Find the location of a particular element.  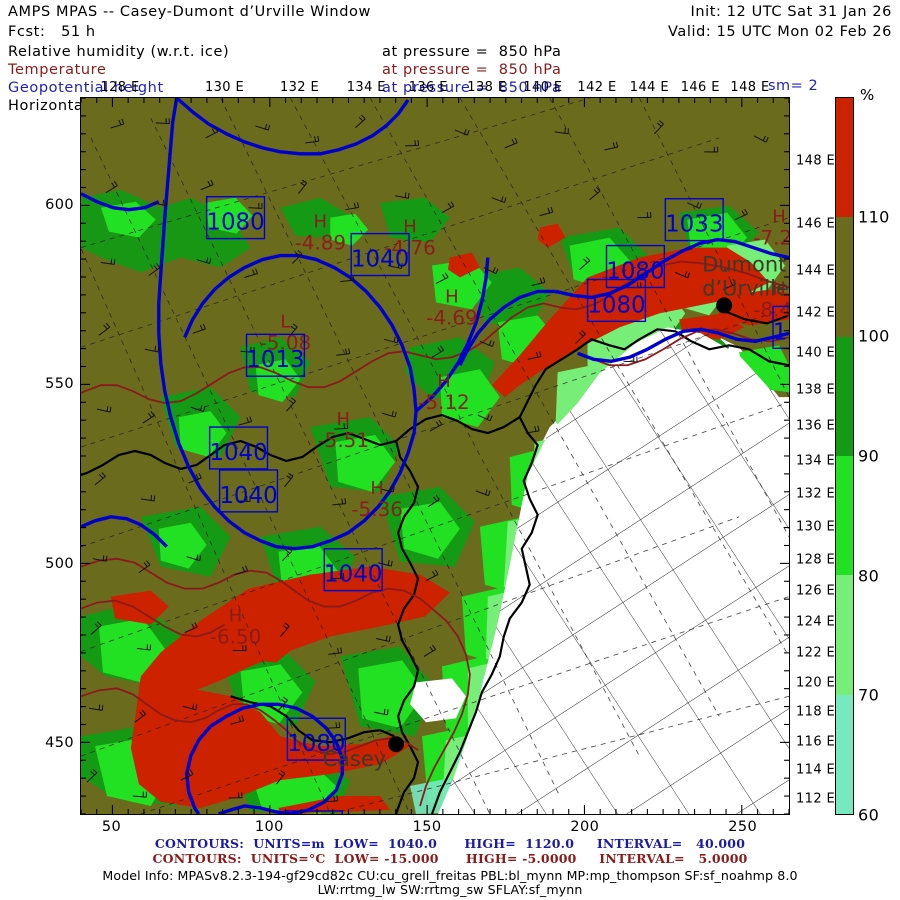

geopotential-contour-label: 1033 is located at coordinates (694, 220).